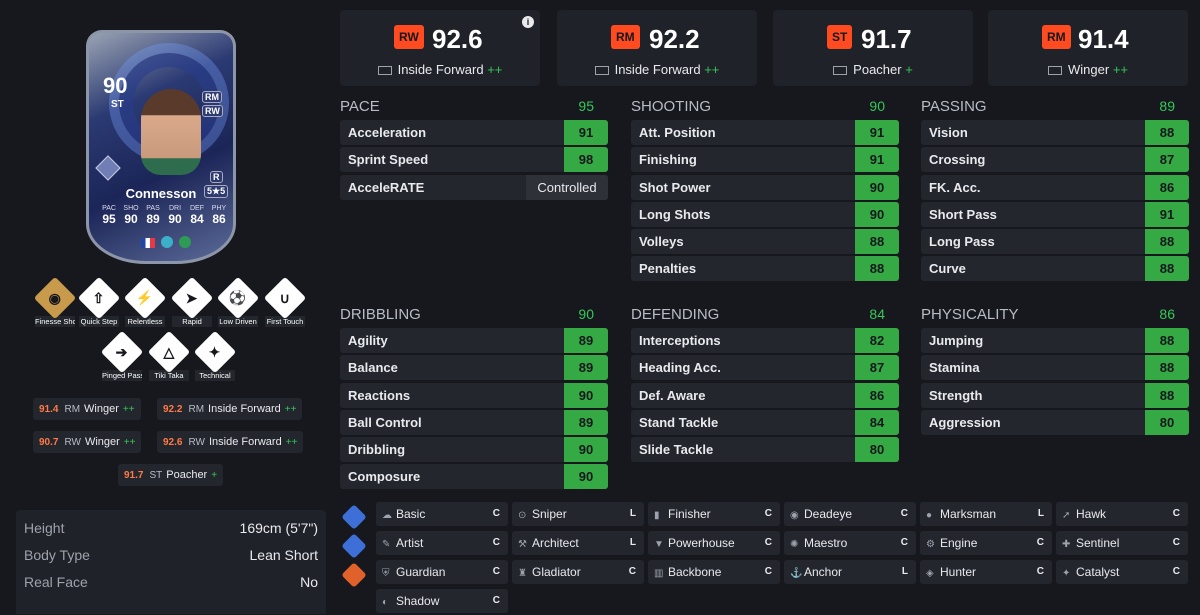  What do you see at coordinates (676, 450) in the screenshot?
I see `stat-label: Slide Tackle` at bounding box center [676, 450].